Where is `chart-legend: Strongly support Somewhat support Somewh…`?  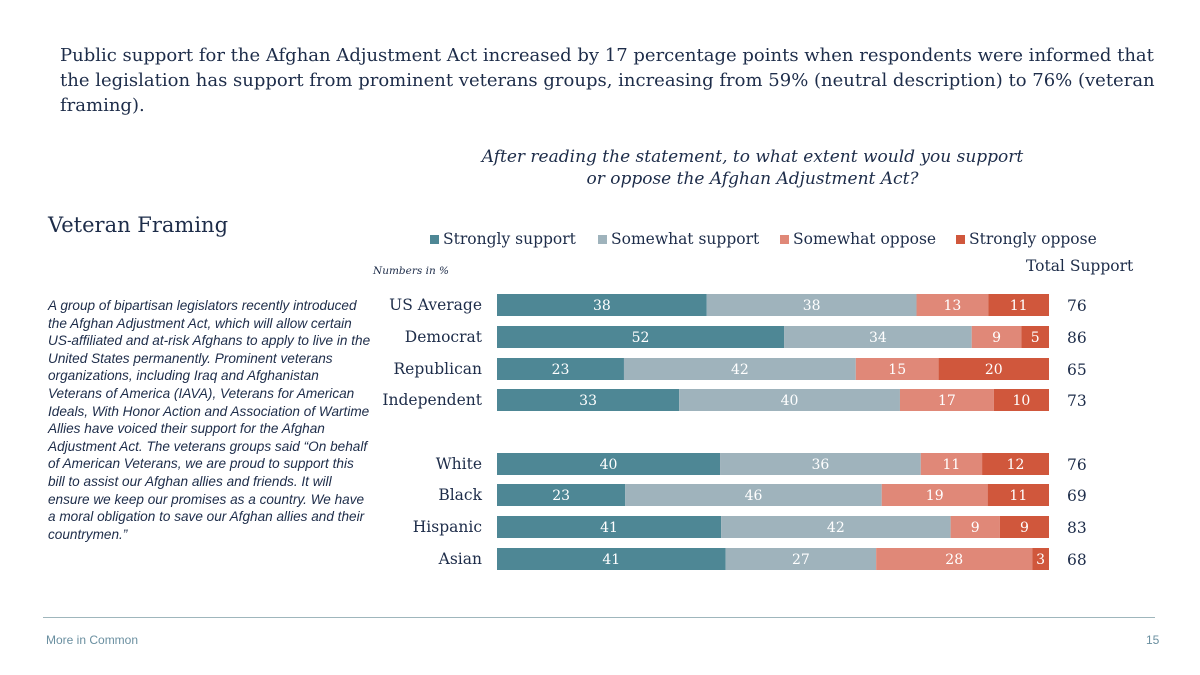
chart-legend: Strongly support Somewhat support Somewh… is located at coordinates (763, 239).